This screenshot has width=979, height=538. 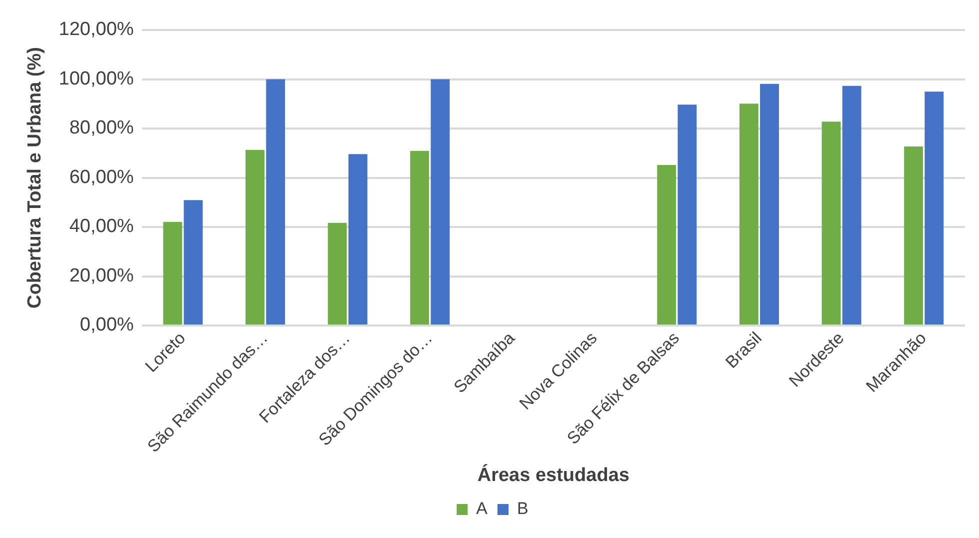 I want to click on y-tick-label: 60,00%, so click(x=101, y=177).